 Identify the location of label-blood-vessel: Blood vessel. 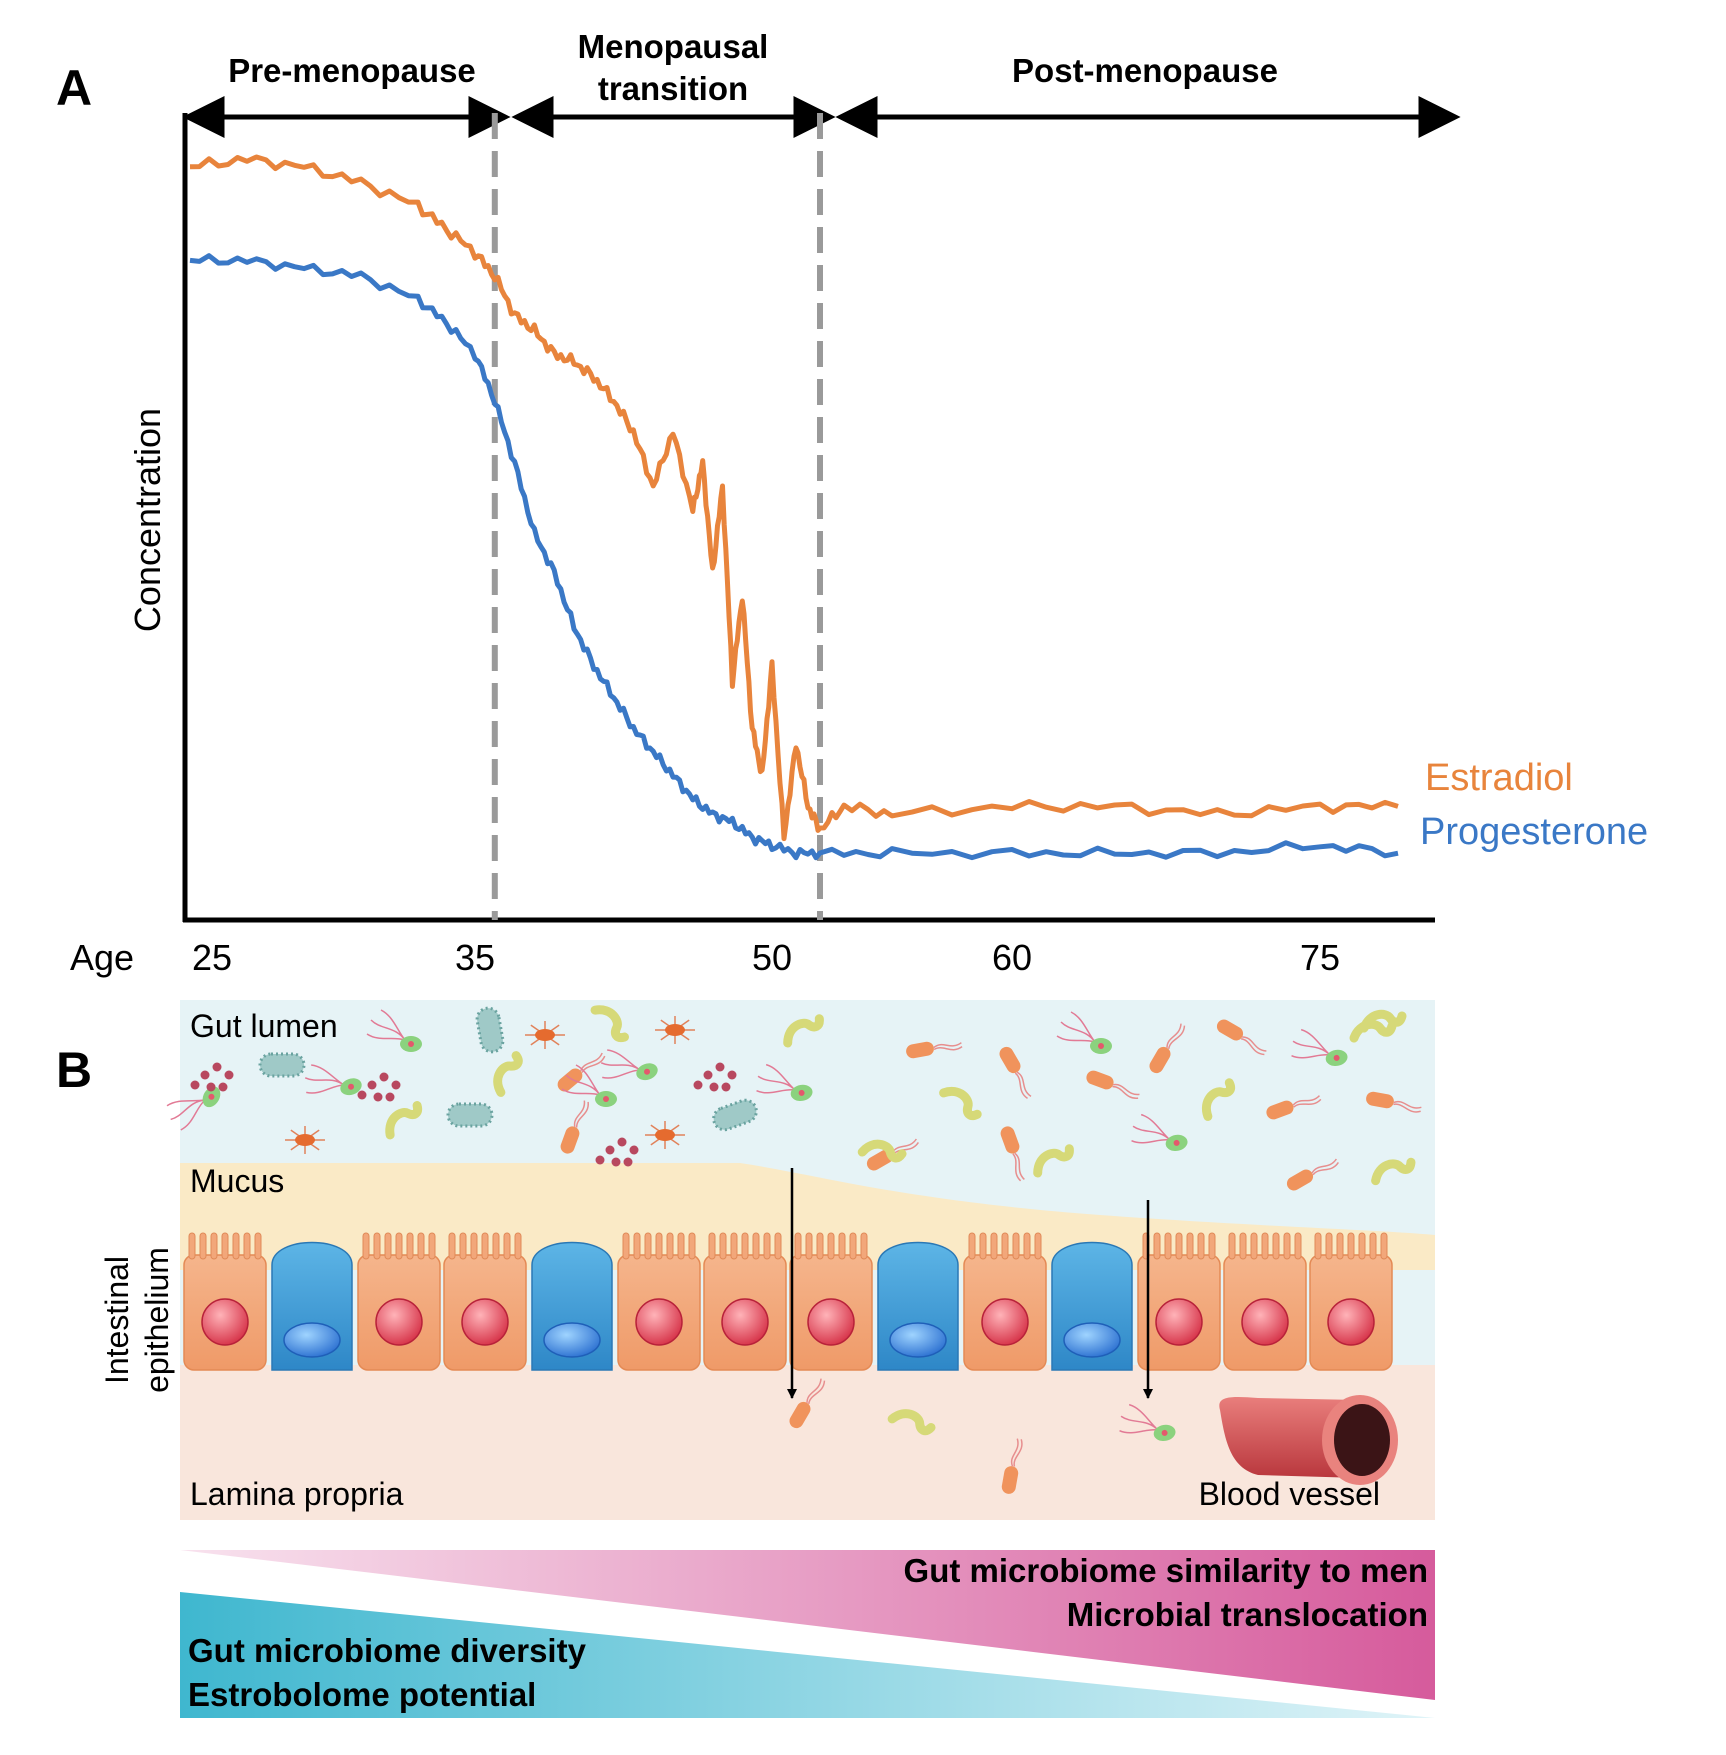
(1289, 1494).